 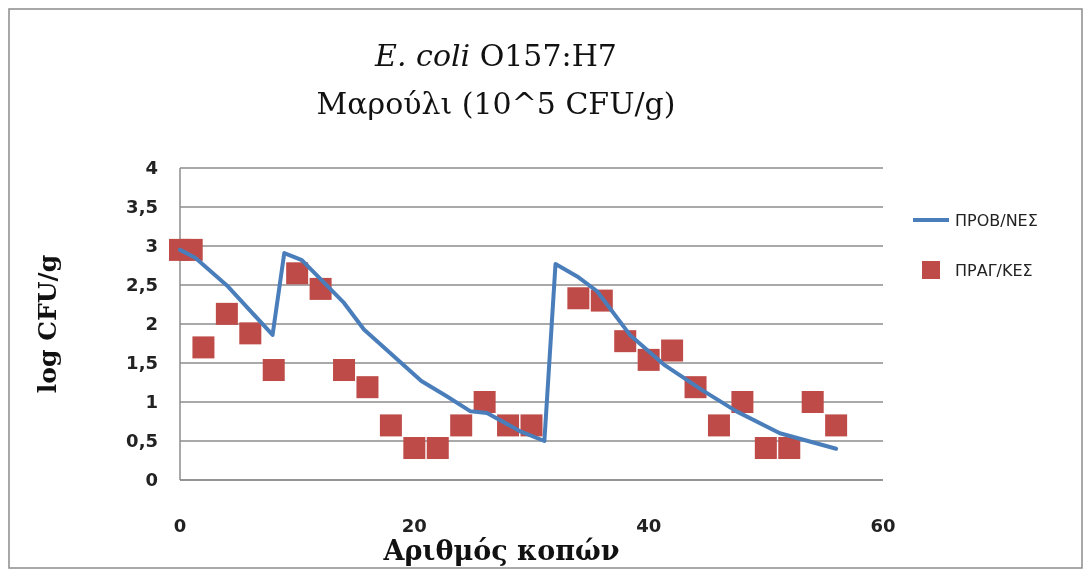 I want to click on x-tick-label: 40, so click(x=649, y=525).